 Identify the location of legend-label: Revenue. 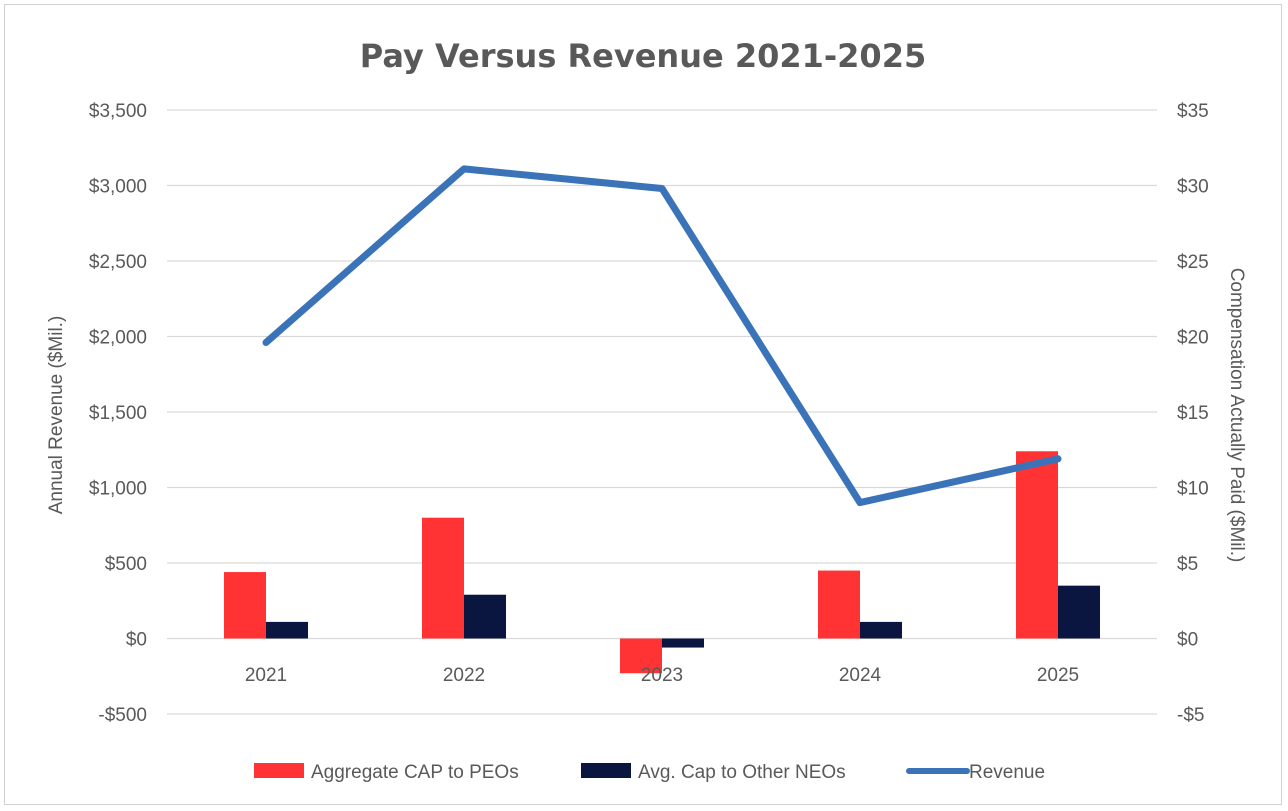
(1007, 772).